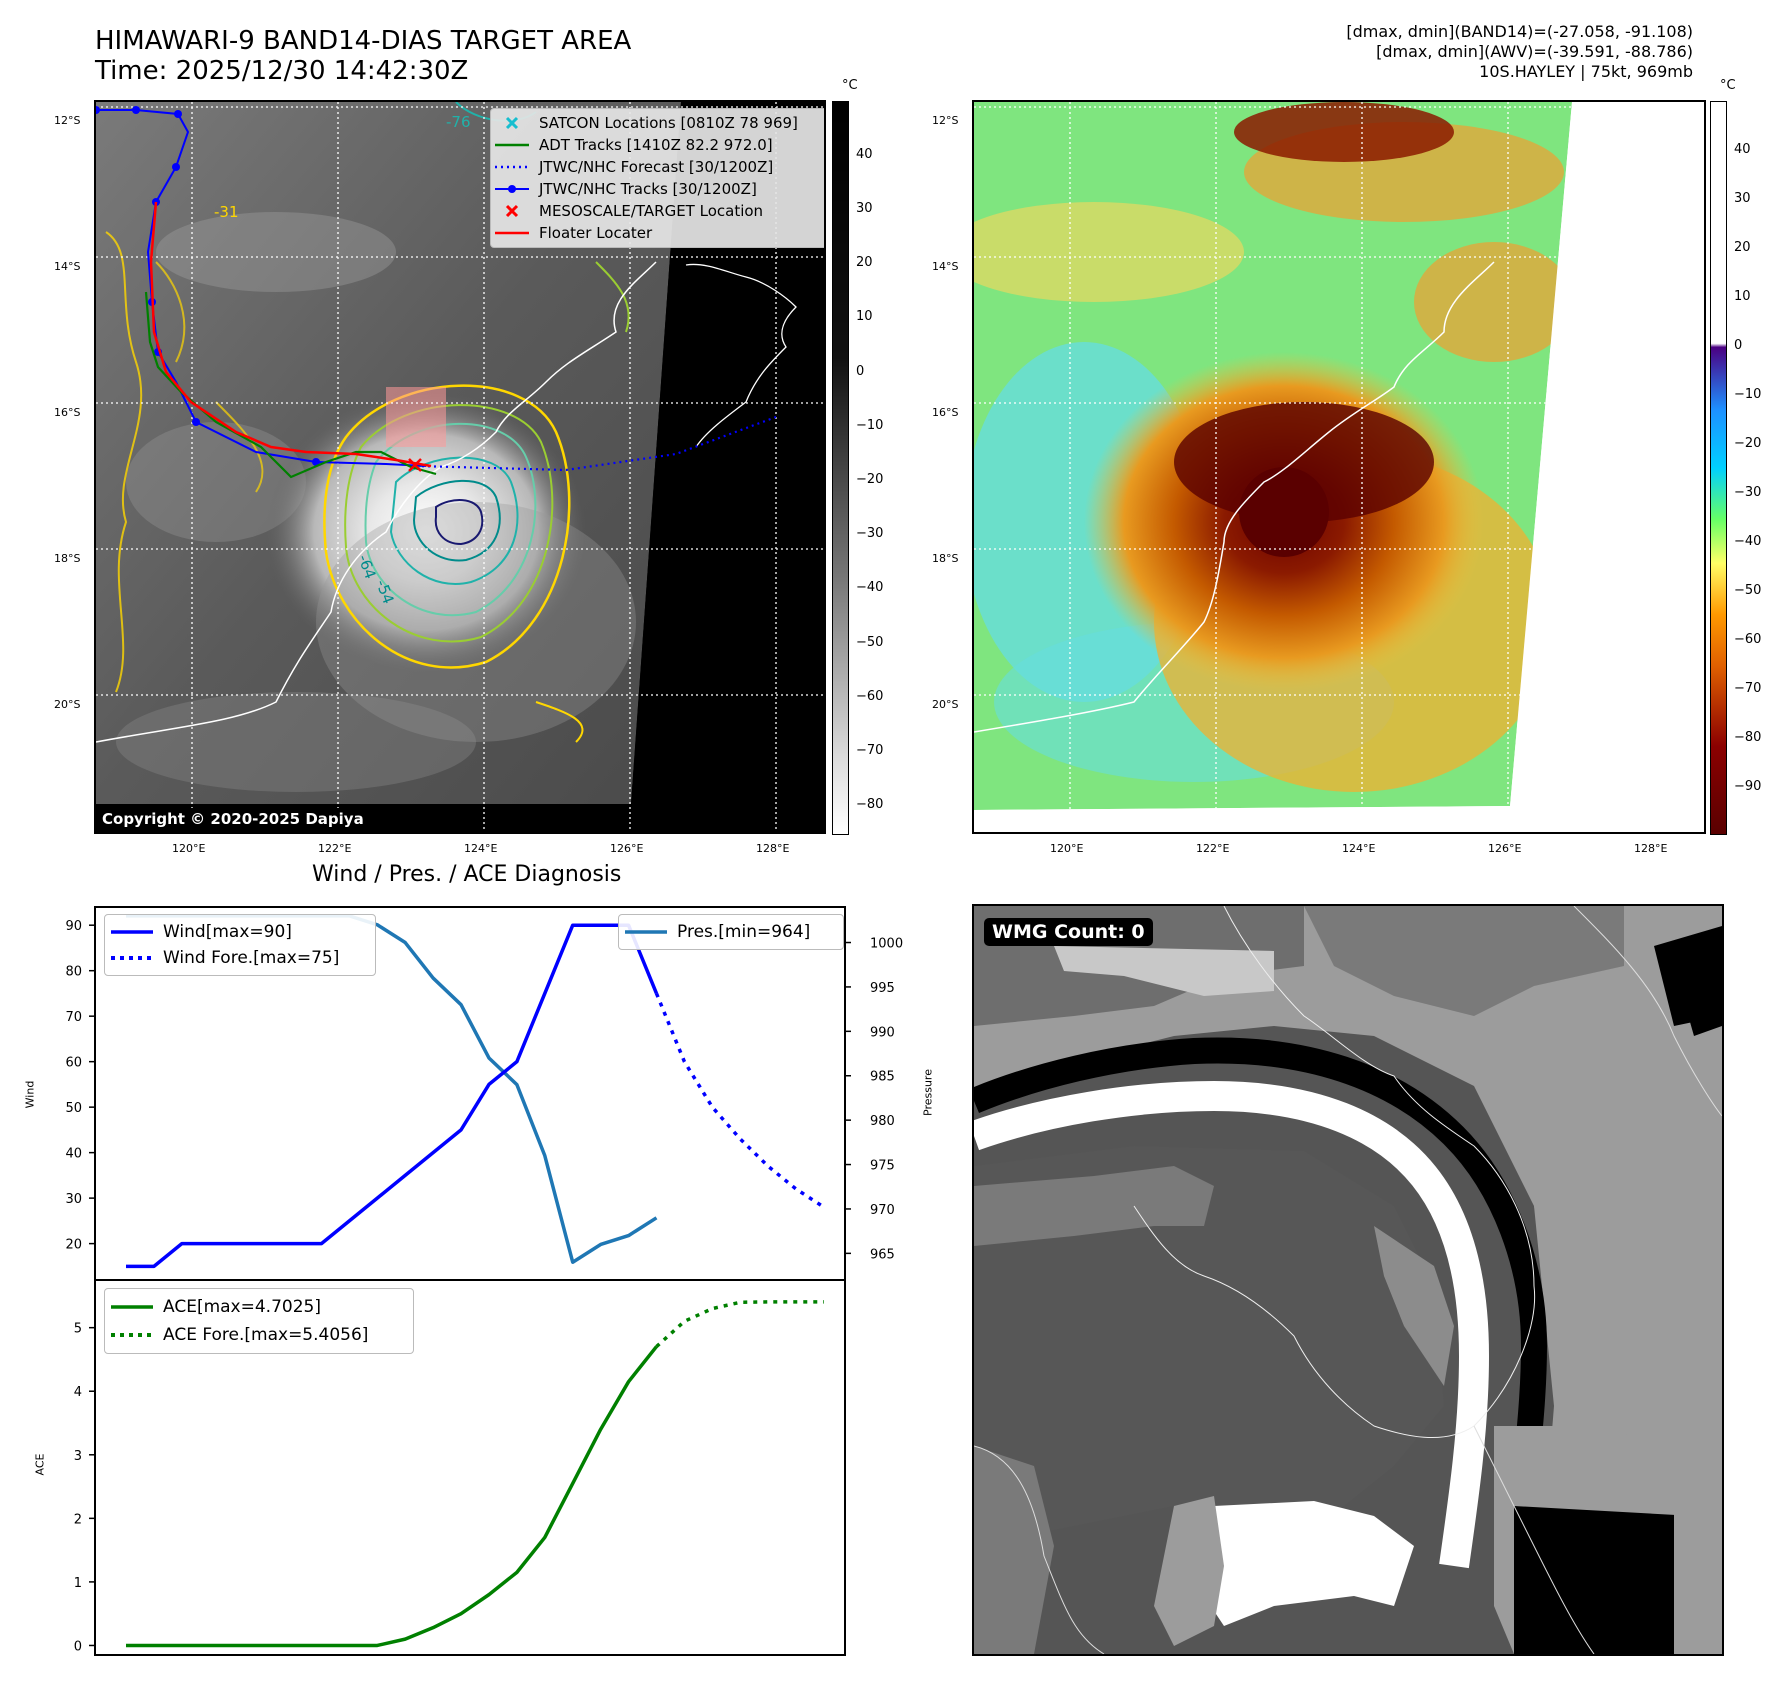 This screenshot has height=1690, width=1788. Describe the element at coordinates (882, 1121) in the screenshot. I see `pressure-tick-label: 980` at that location.